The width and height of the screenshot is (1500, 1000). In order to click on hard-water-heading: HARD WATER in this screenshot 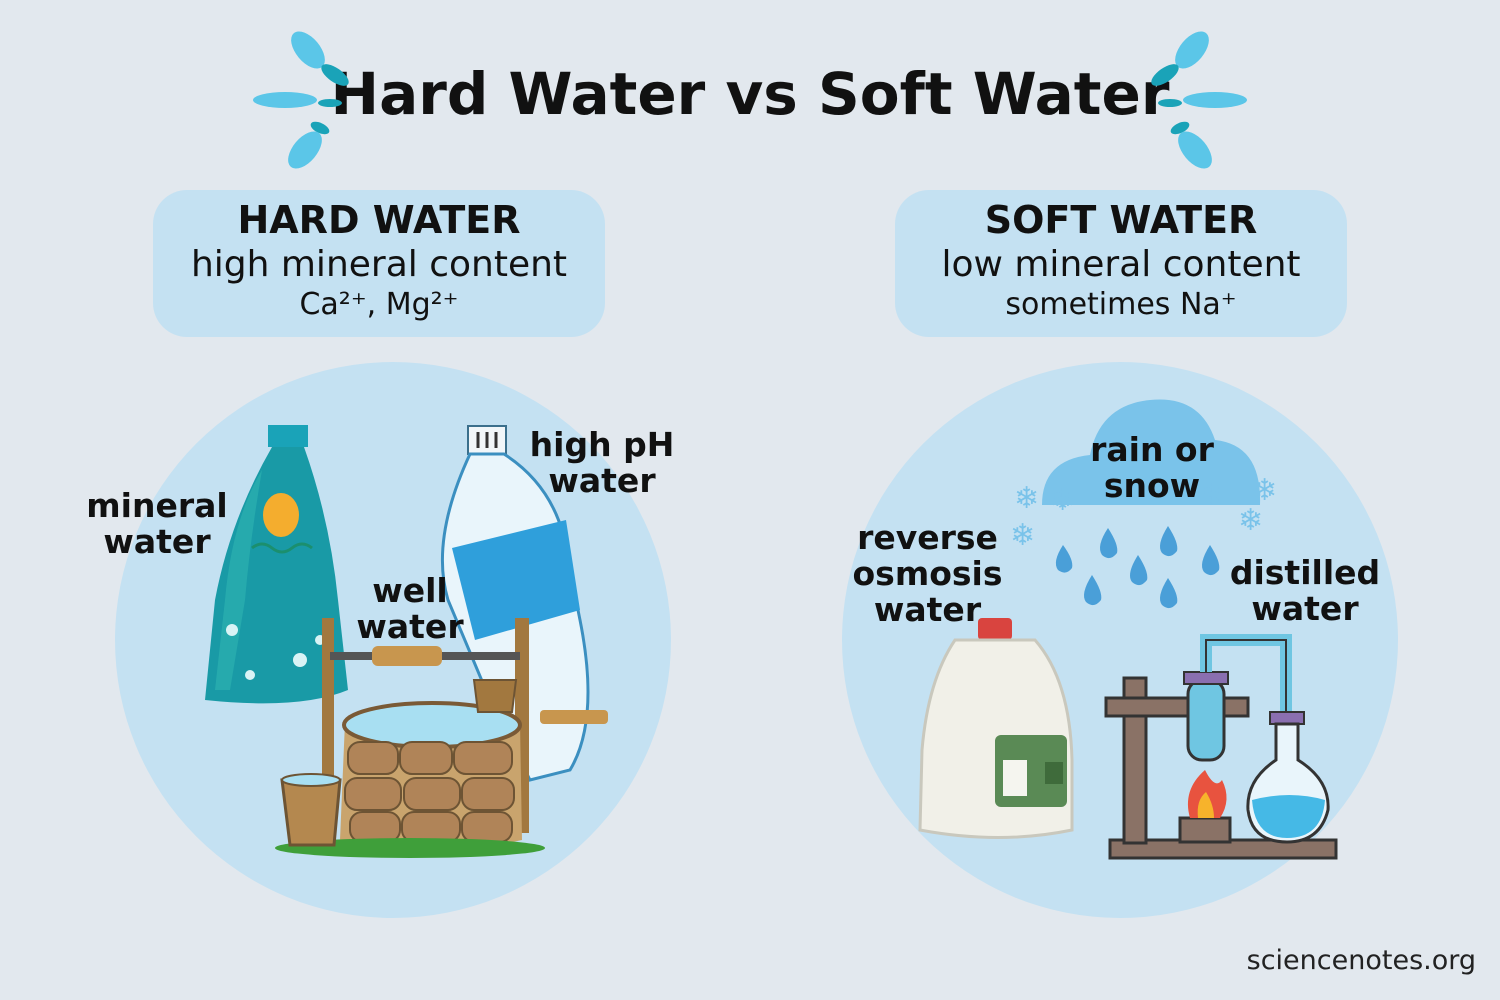, I will do `click(379, 220)`.